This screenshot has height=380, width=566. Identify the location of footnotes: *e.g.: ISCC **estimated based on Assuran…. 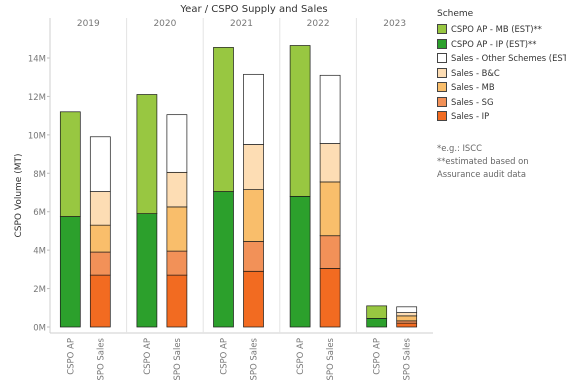
(501, 161).